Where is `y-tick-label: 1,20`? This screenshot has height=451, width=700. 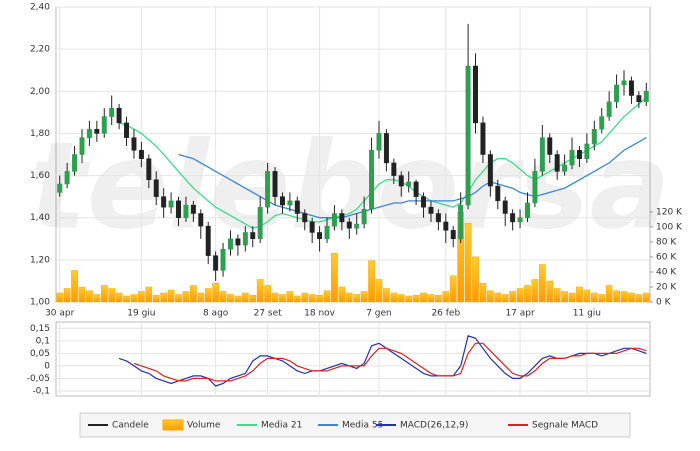
y-tick-label: 1,20 is located at coordinates (40, 260).